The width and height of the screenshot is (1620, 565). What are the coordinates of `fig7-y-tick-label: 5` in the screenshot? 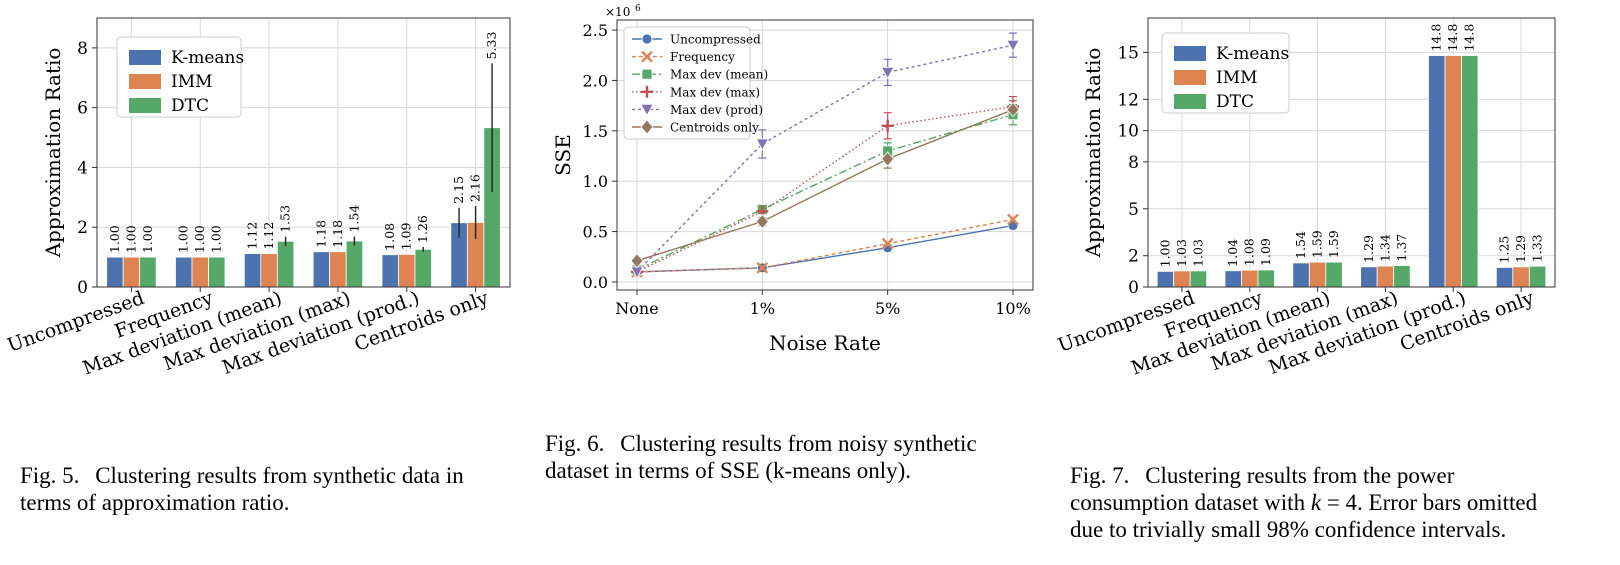 It's located at (1133, 210).